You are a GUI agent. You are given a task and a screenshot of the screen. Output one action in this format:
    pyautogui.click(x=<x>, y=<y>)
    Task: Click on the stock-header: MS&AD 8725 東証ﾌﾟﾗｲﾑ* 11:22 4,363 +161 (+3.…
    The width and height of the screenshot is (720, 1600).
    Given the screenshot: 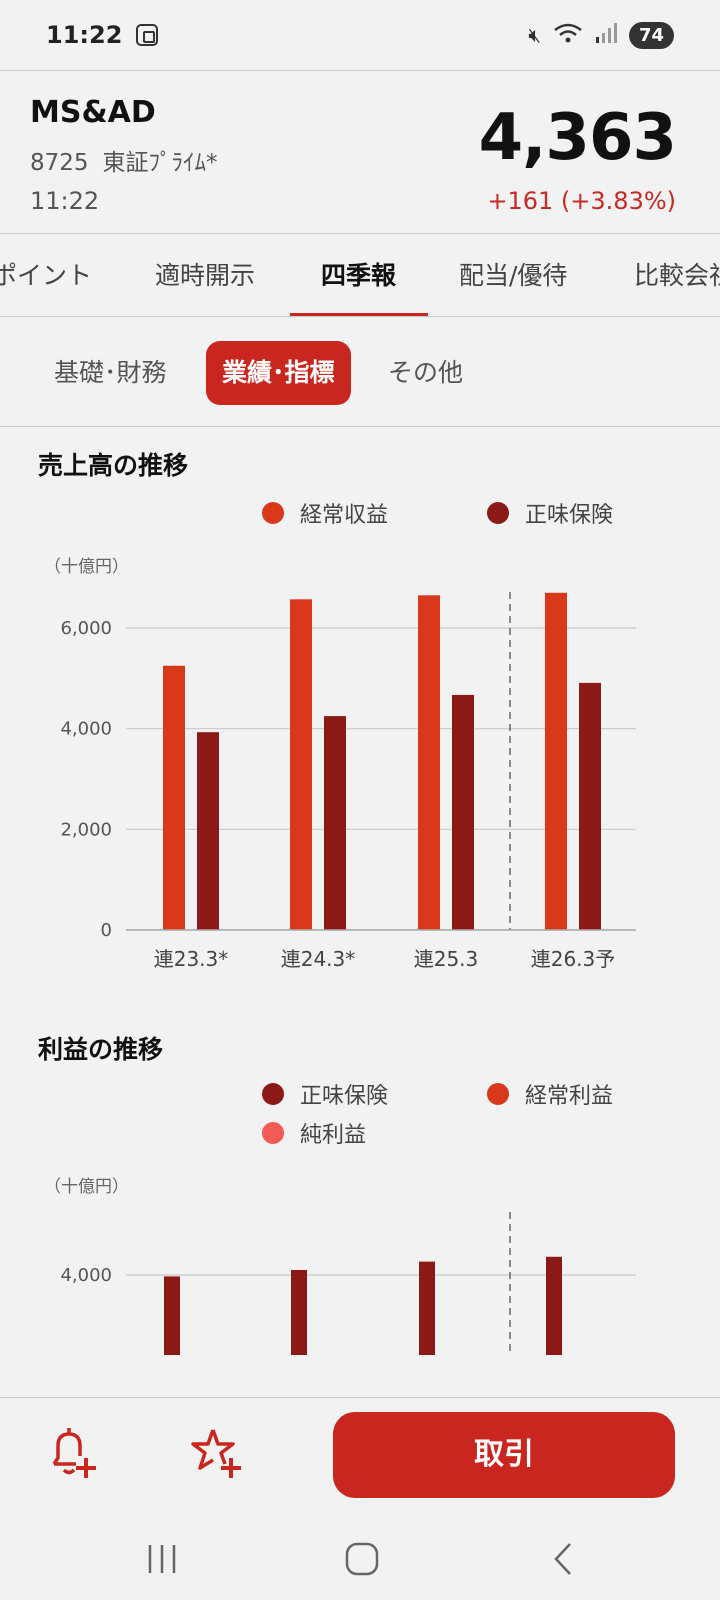 What is the action you would take?
    pyautogui.click(x=360, y=152)
    